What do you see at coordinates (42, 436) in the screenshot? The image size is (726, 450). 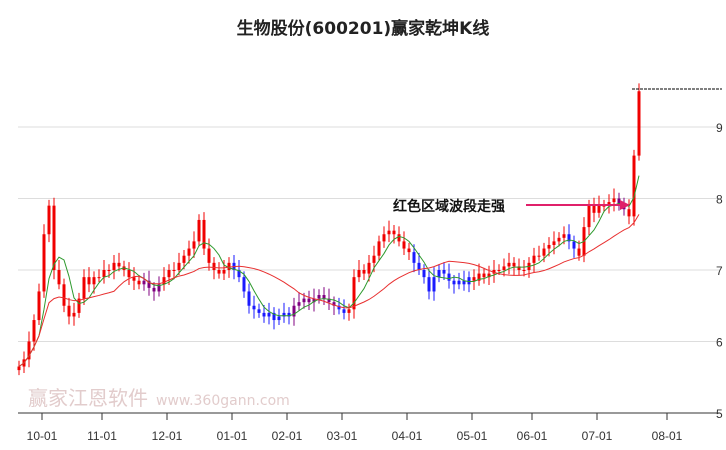 I see `x-tick-label: 10-01` at bounding box center [42, 436].